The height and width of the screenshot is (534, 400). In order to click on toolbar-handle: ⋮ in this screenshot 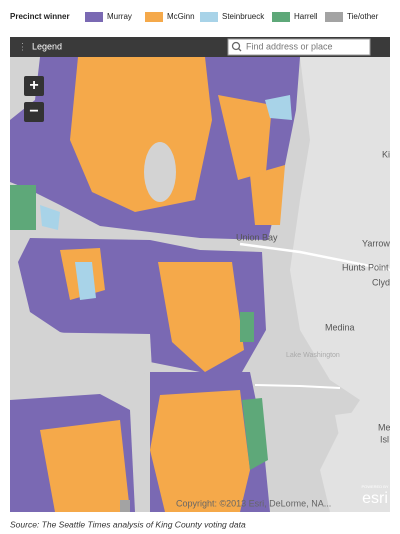, I will do `click(22, 46)`.